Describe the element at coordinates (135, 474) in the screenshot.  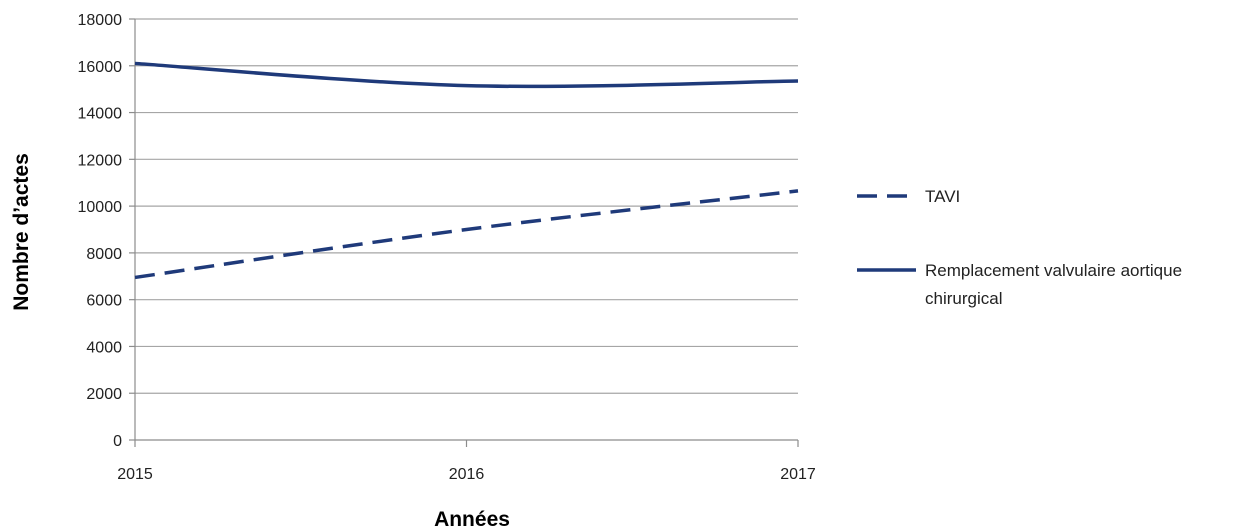
I see `x-tick-label: 2015` at that location.